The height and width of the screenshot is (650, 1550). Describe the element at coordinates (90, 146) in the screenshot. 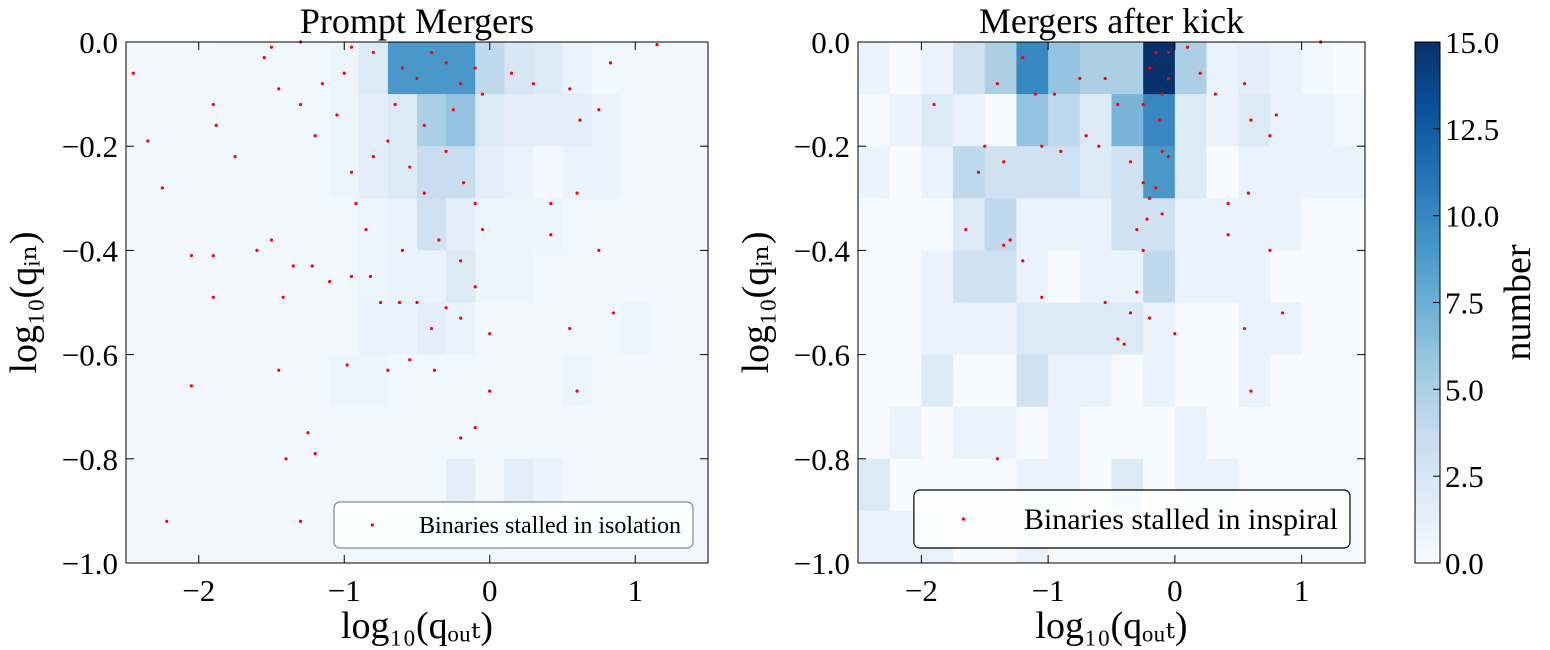

I see `y-tick-label: −0.2` at that location.